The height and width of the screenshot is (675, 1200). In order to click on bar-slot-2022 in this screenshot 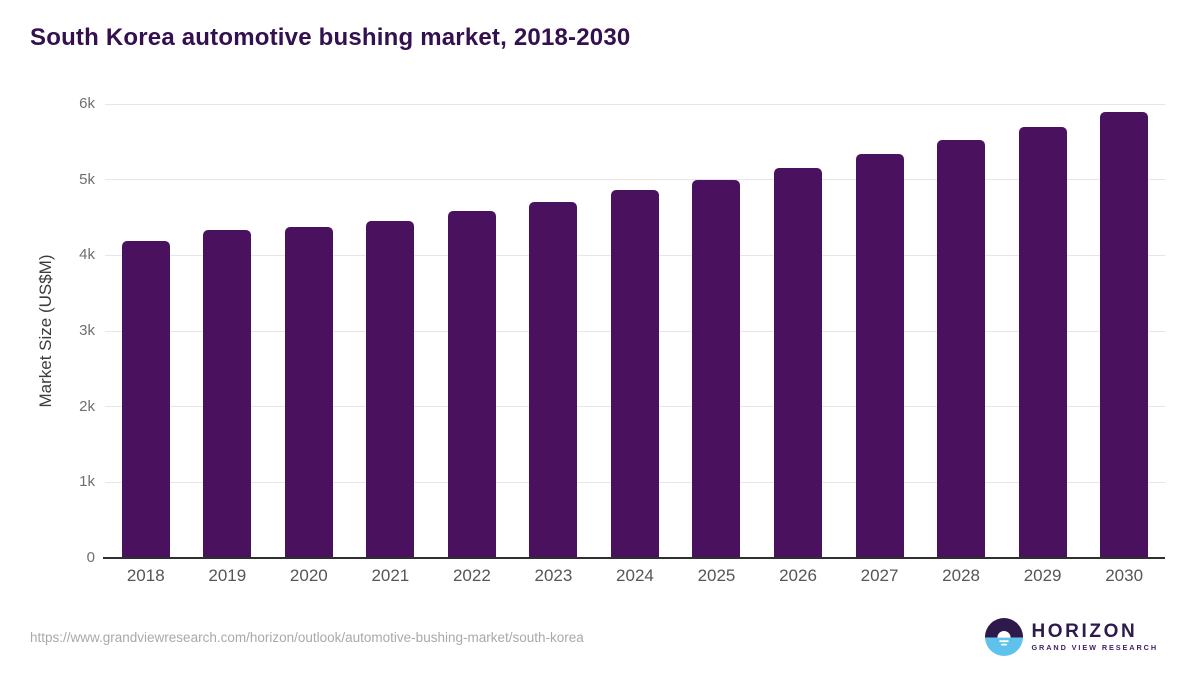, I will do `click(472, 331)`.